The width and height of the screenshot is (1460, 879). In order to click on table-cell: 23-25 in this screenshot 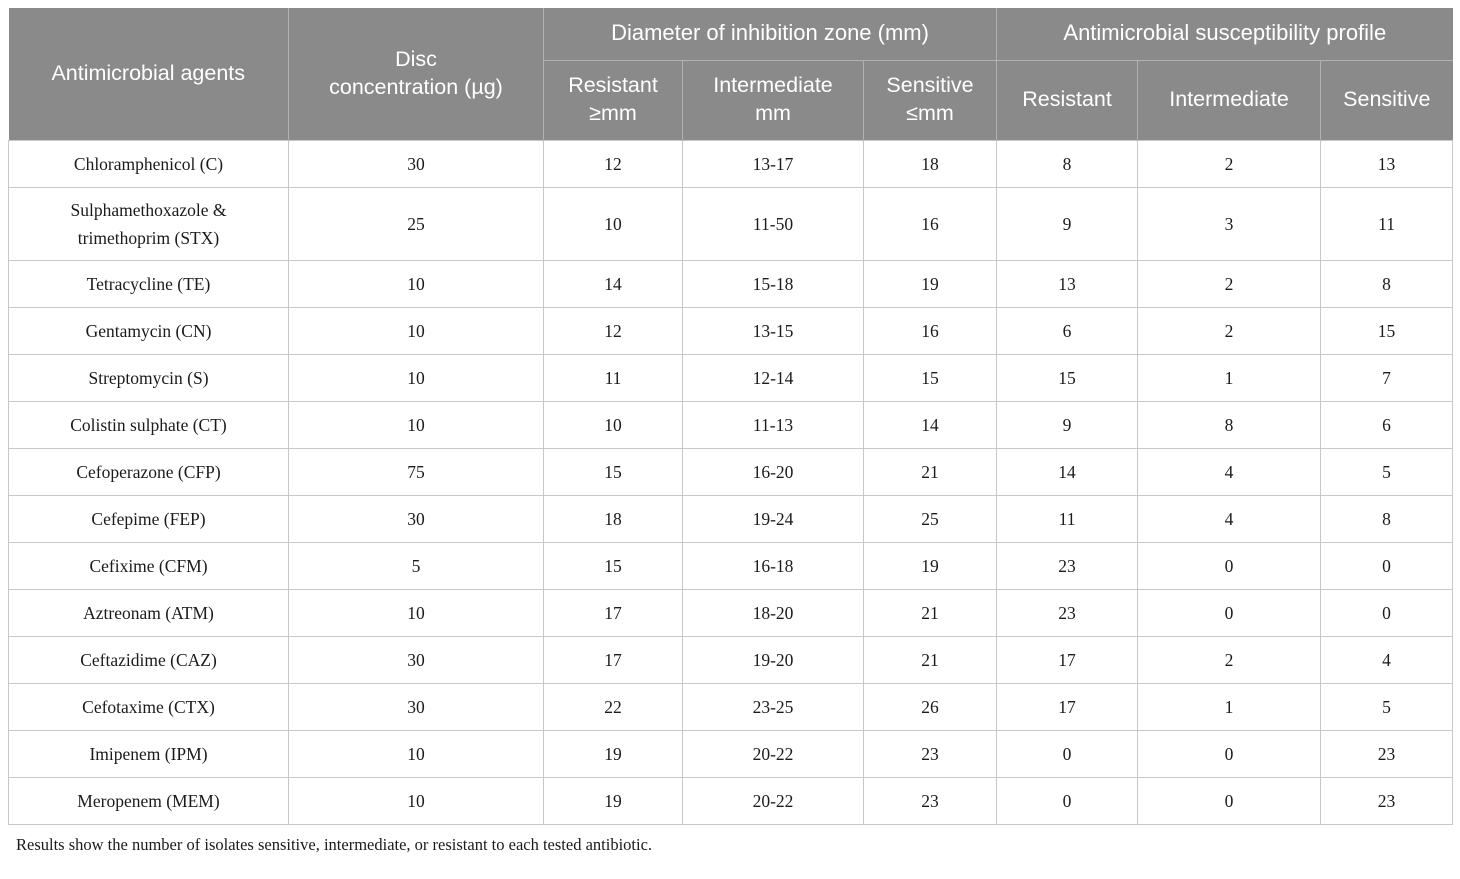, I will do `click(773, 706)`.